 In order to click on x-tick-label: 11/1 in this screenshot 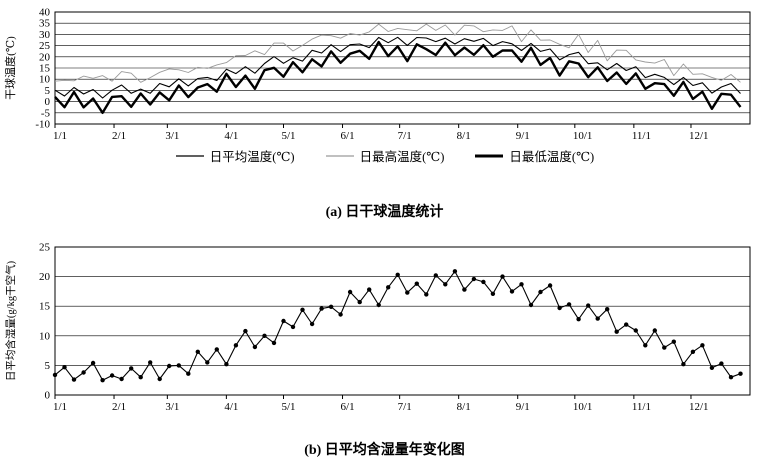, I will do `click(641, 136)`.